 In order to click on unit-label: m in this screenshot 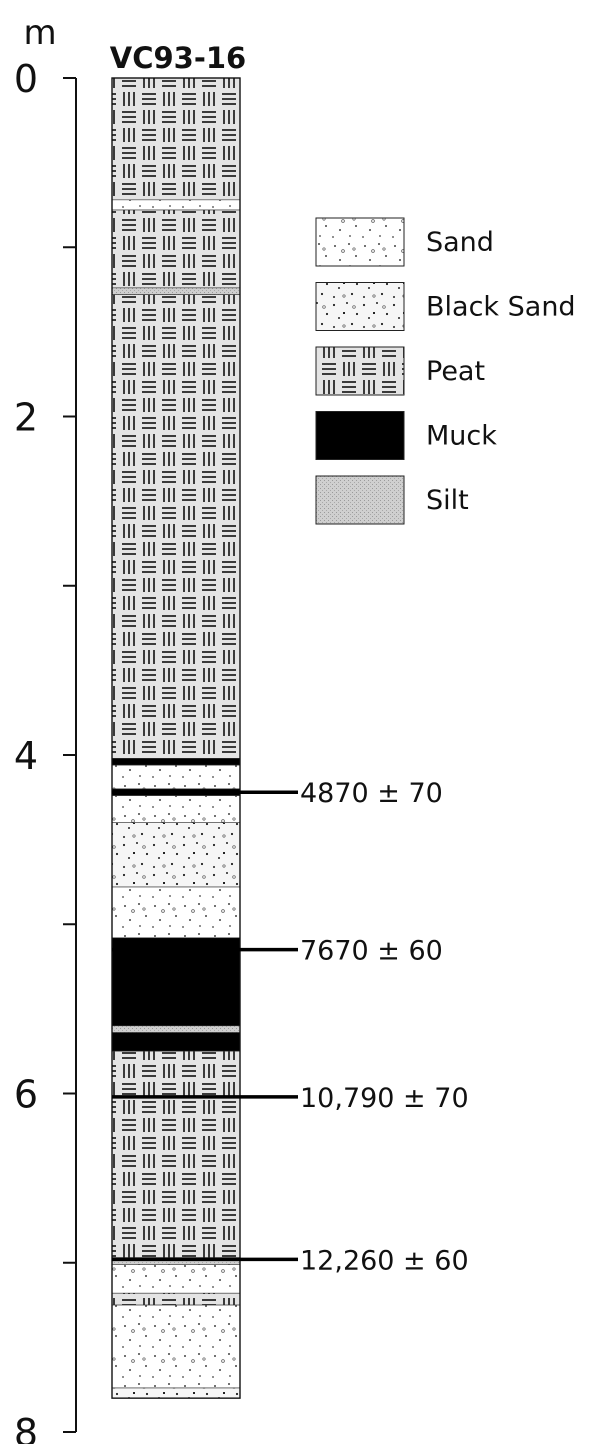, I will do `click(39, 33)`.